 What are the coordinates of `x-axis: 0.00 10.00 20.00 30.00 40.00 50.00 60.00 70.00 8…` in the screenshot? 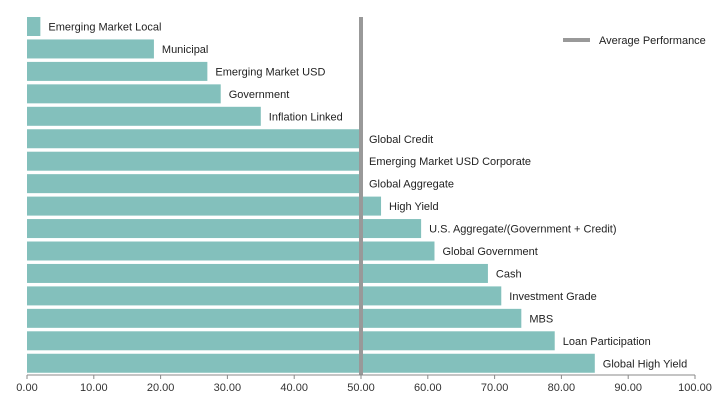 It's located at (364, 384).